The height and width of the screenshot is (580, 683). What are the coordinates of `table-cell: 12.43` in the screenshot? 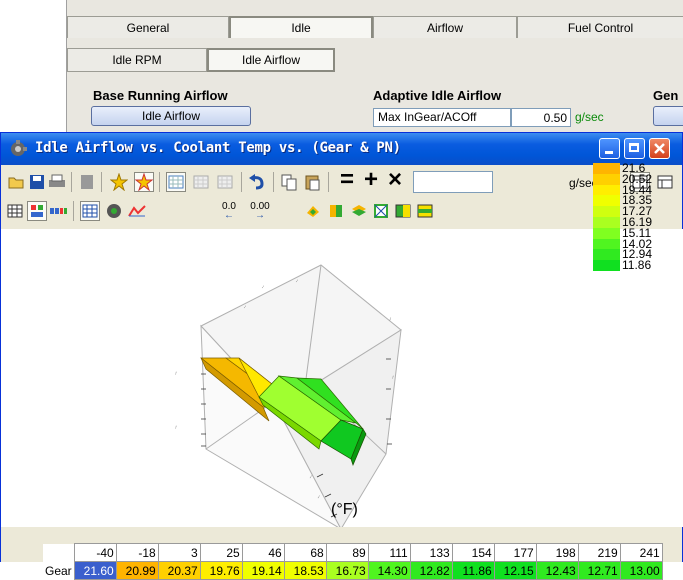 It's located at (557, 570).